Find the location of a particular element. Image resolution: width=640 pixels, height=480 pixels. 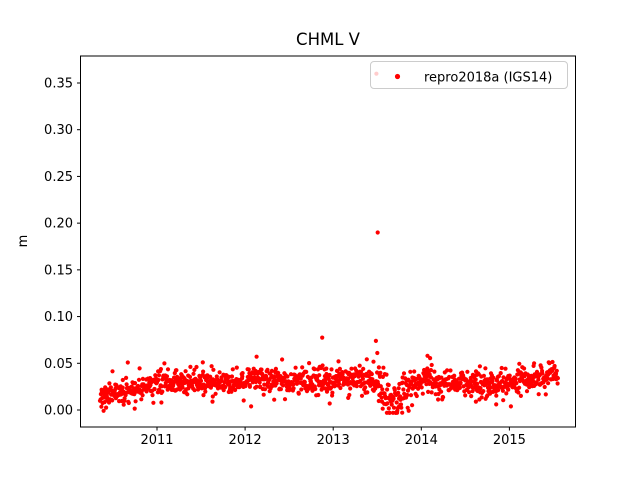

legend-marker-icon is located at coordinates (397, 76).